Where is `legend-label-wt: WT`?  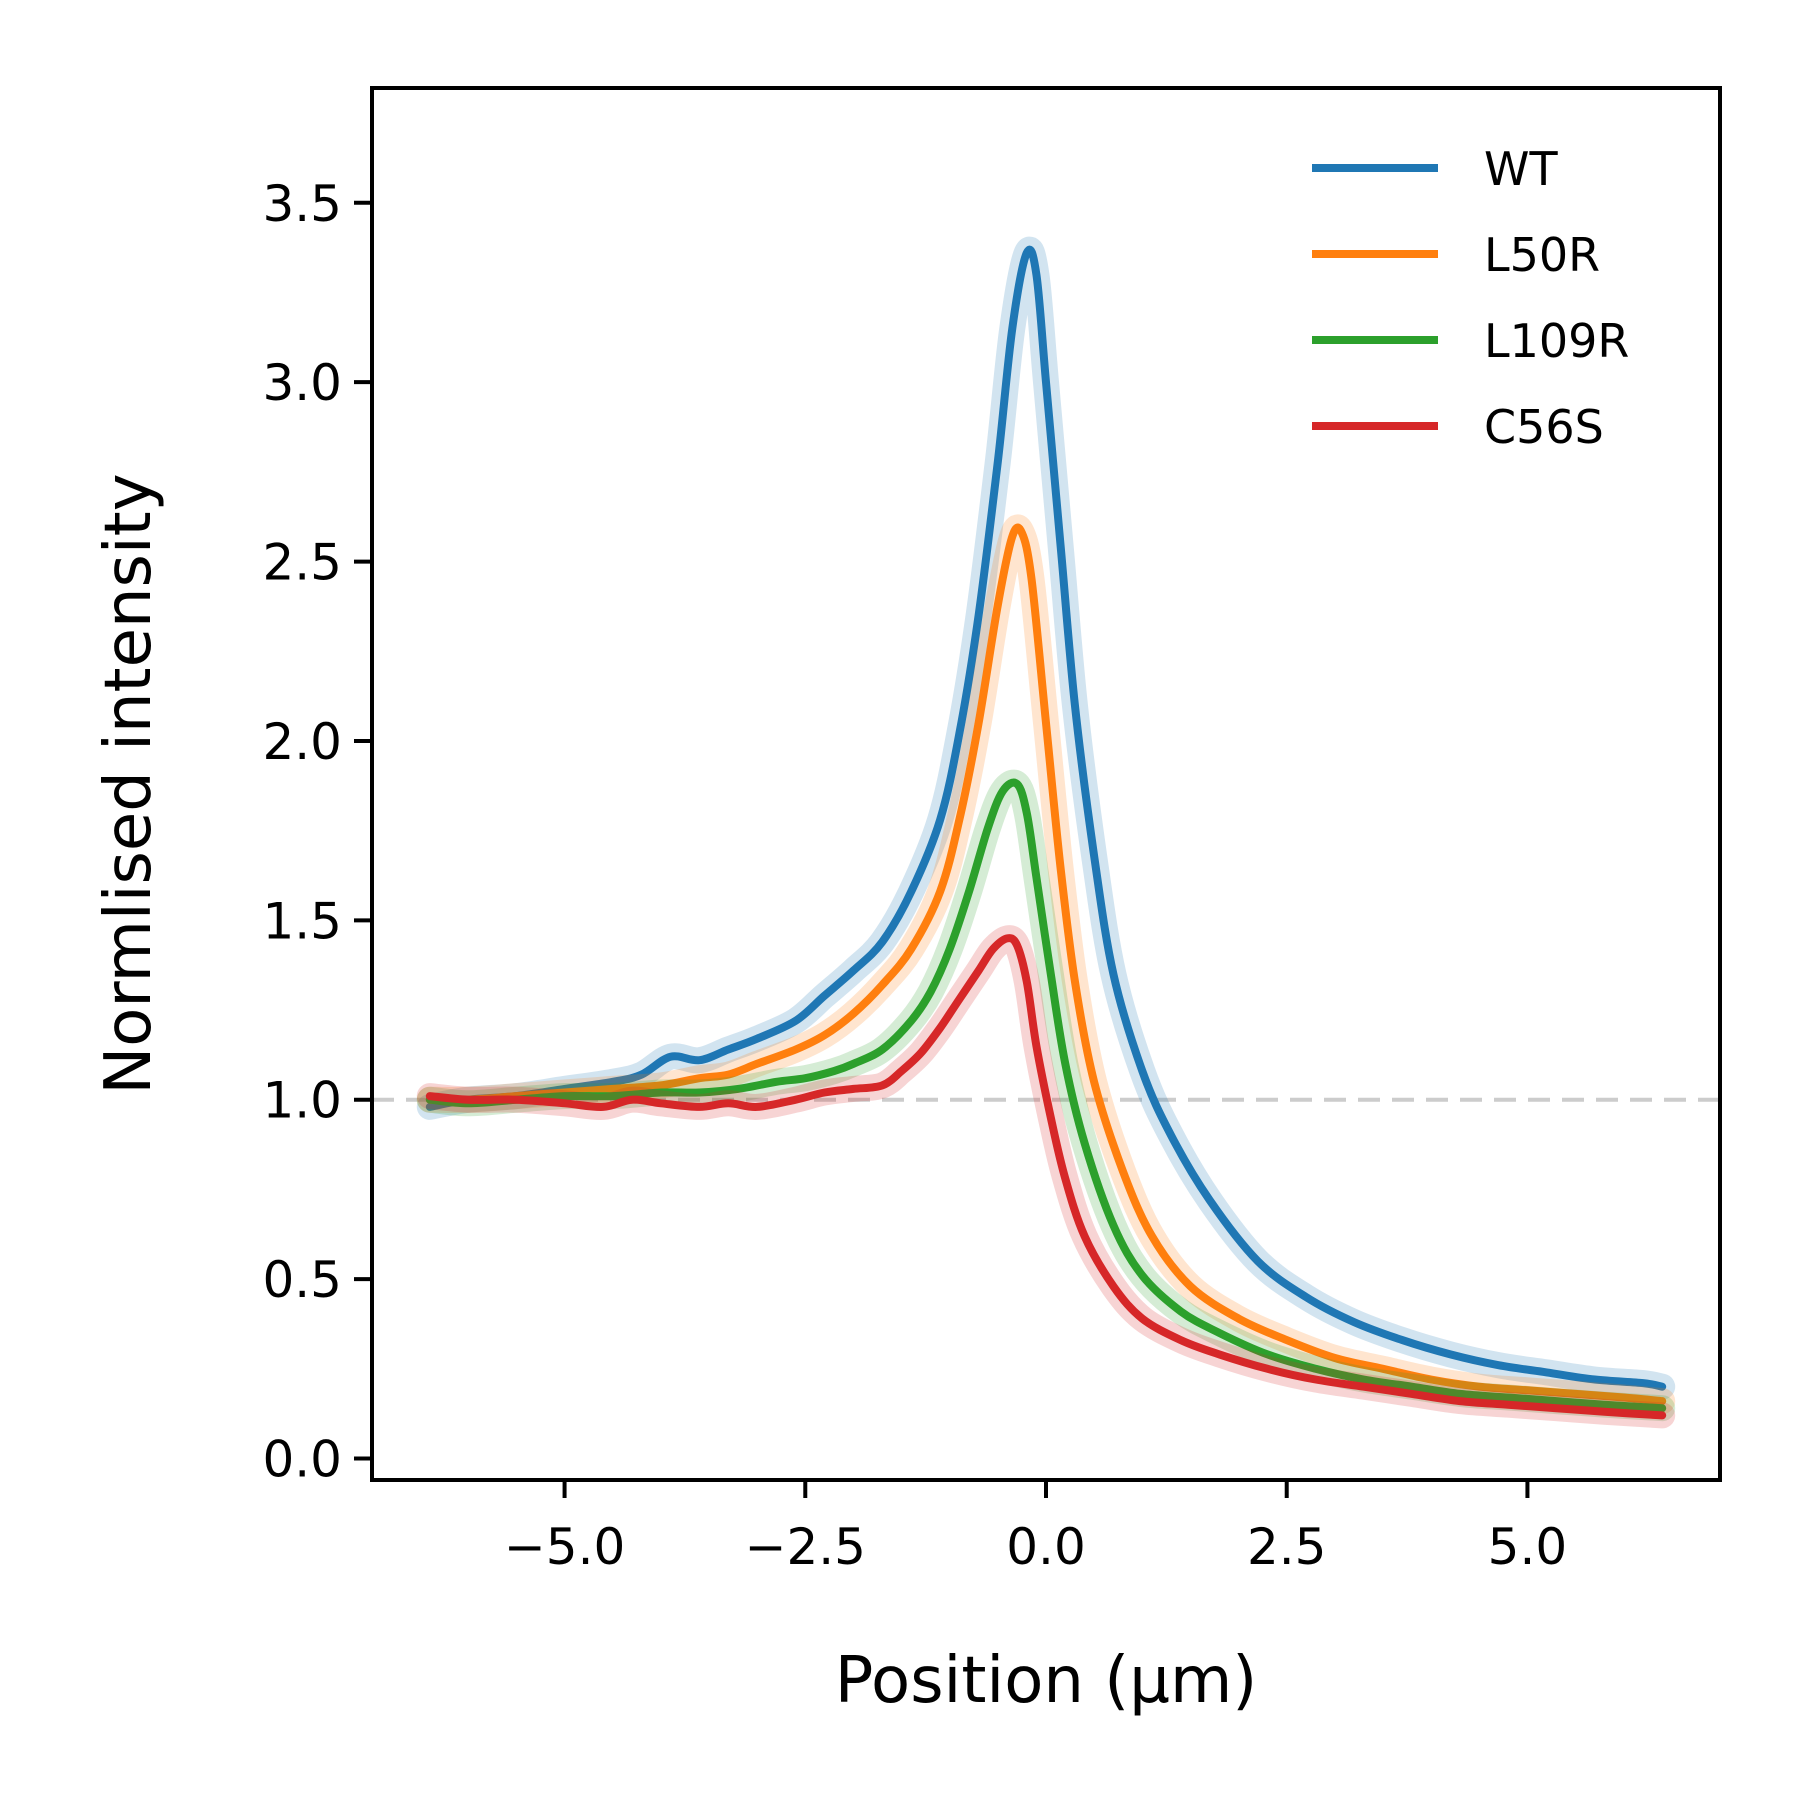
legend-label-wt: WT is located at coordinates (1521, 169).